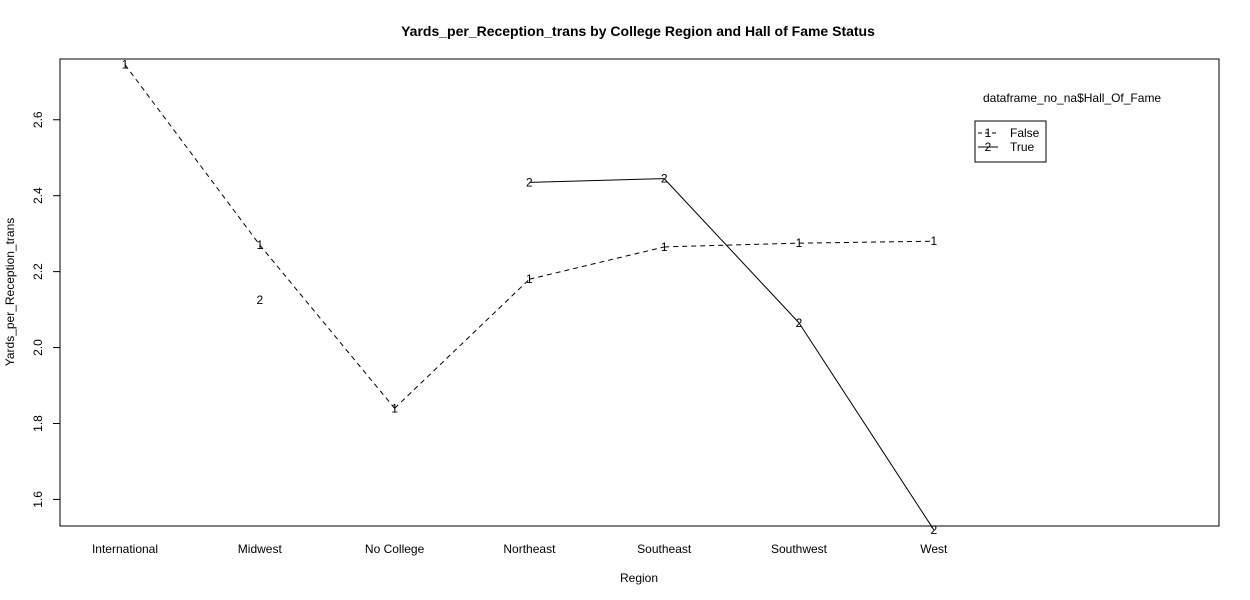  What do you see at coordinates (260, 549) in the screenshot?
I see `x-tick-label: Midwest` at bounding box center [260, 549].